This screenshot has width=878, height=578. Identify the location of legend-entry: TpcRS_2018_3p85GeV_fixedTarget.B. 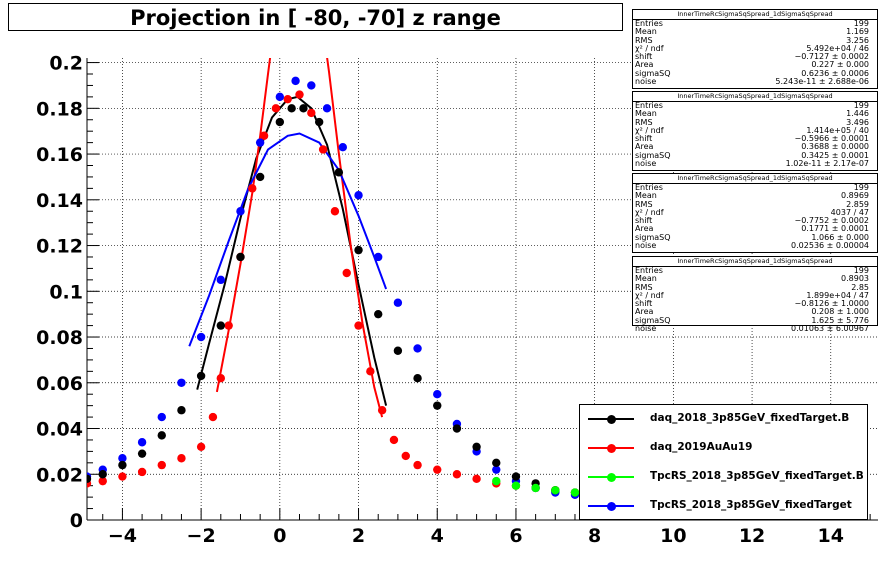
(723, 477).